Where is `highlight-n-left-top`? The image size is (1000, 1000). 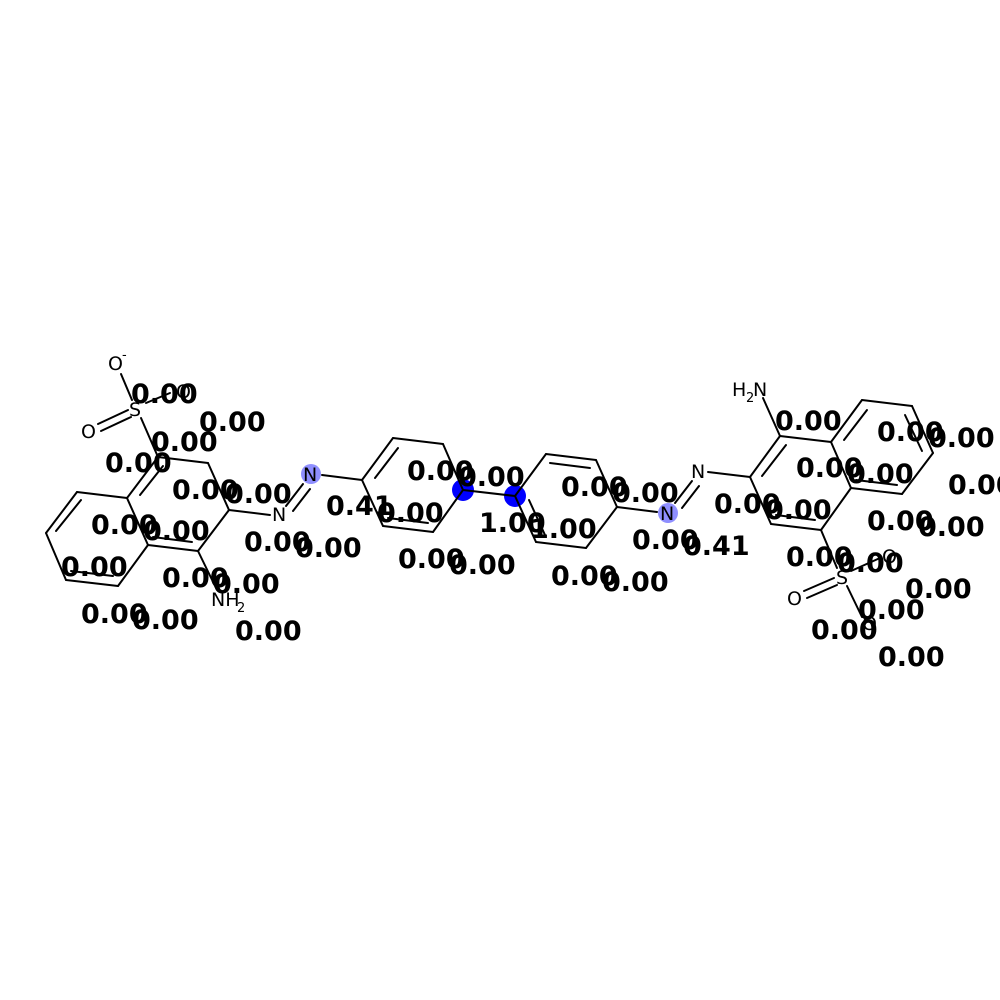 highlight-n-left-top is located at coordinates (311, 474).